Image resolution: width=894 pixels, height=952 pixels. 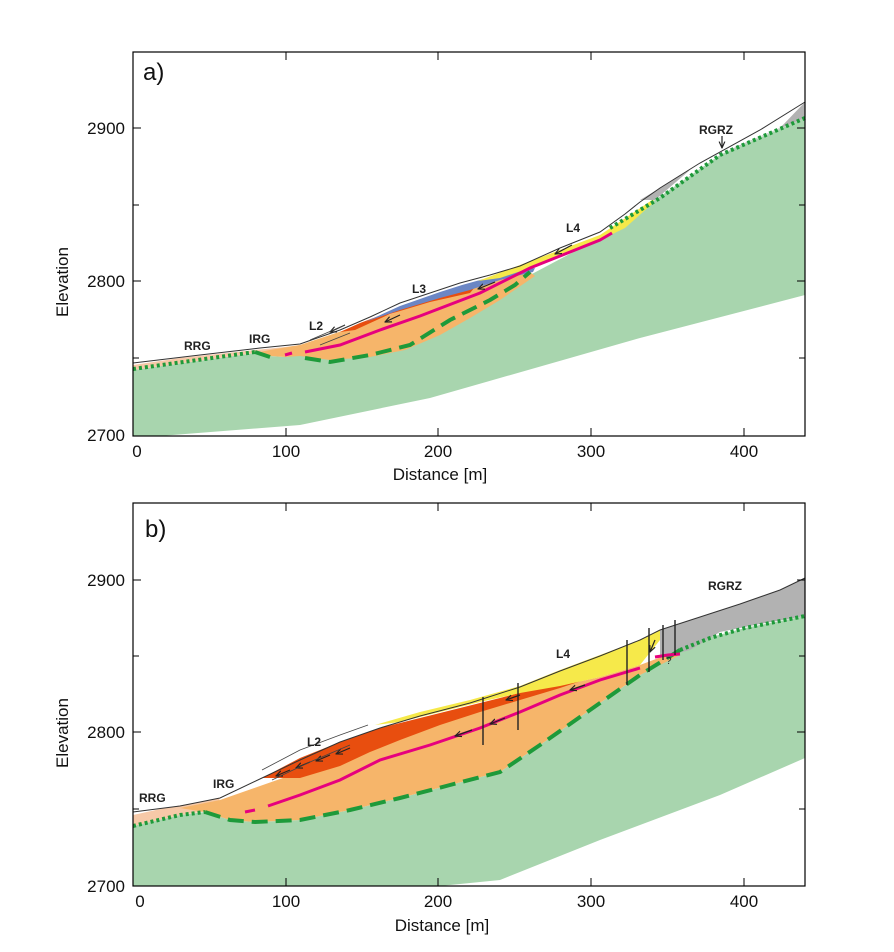 What do you see at coordinates (407, 309) in the screenshot?
I see `l2-unit-a` at bounding box center [407, 309].